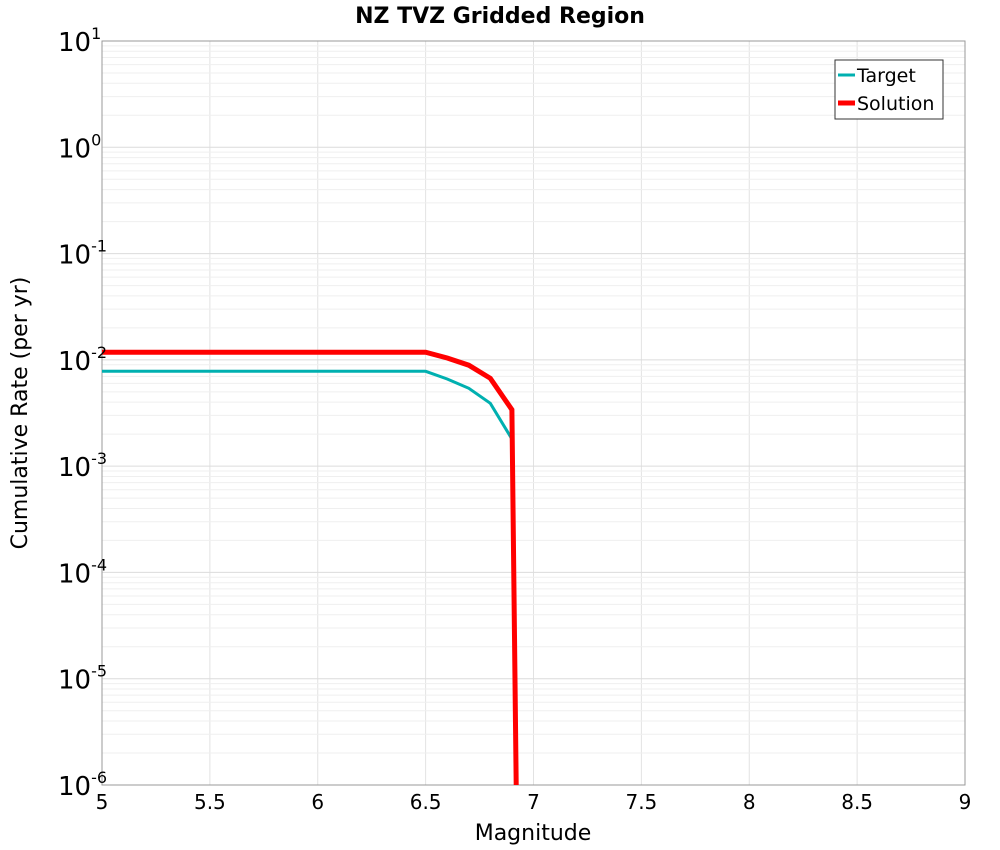 This screenshot has width=1000, height=850. Describe the element at coordinates (102, 802) in the screenshot. I see `x-tick-label: 5` at that location.